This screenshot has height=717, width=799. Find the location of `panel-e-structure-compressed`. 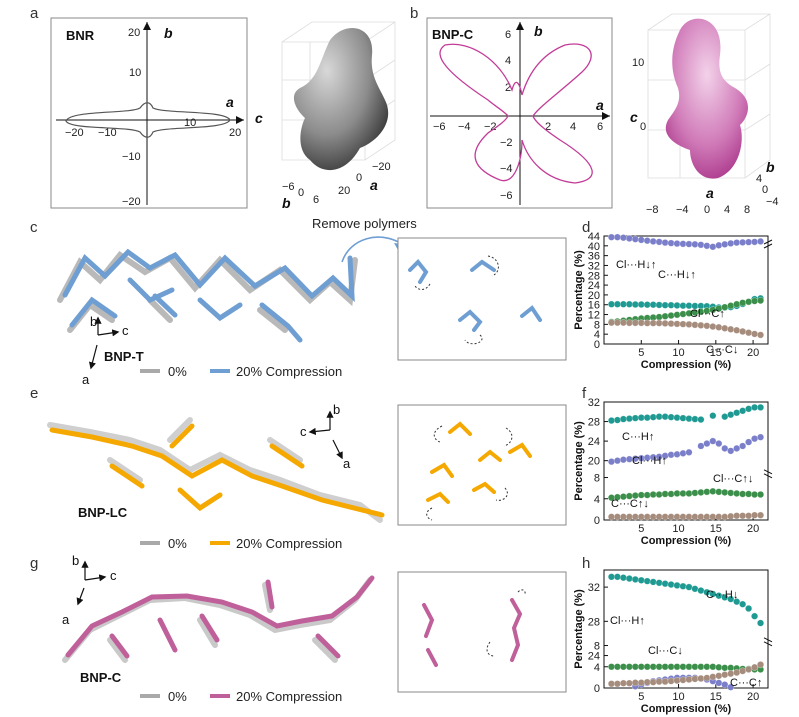

panel-e-structure-compressed is located at coordinates (217, 470).